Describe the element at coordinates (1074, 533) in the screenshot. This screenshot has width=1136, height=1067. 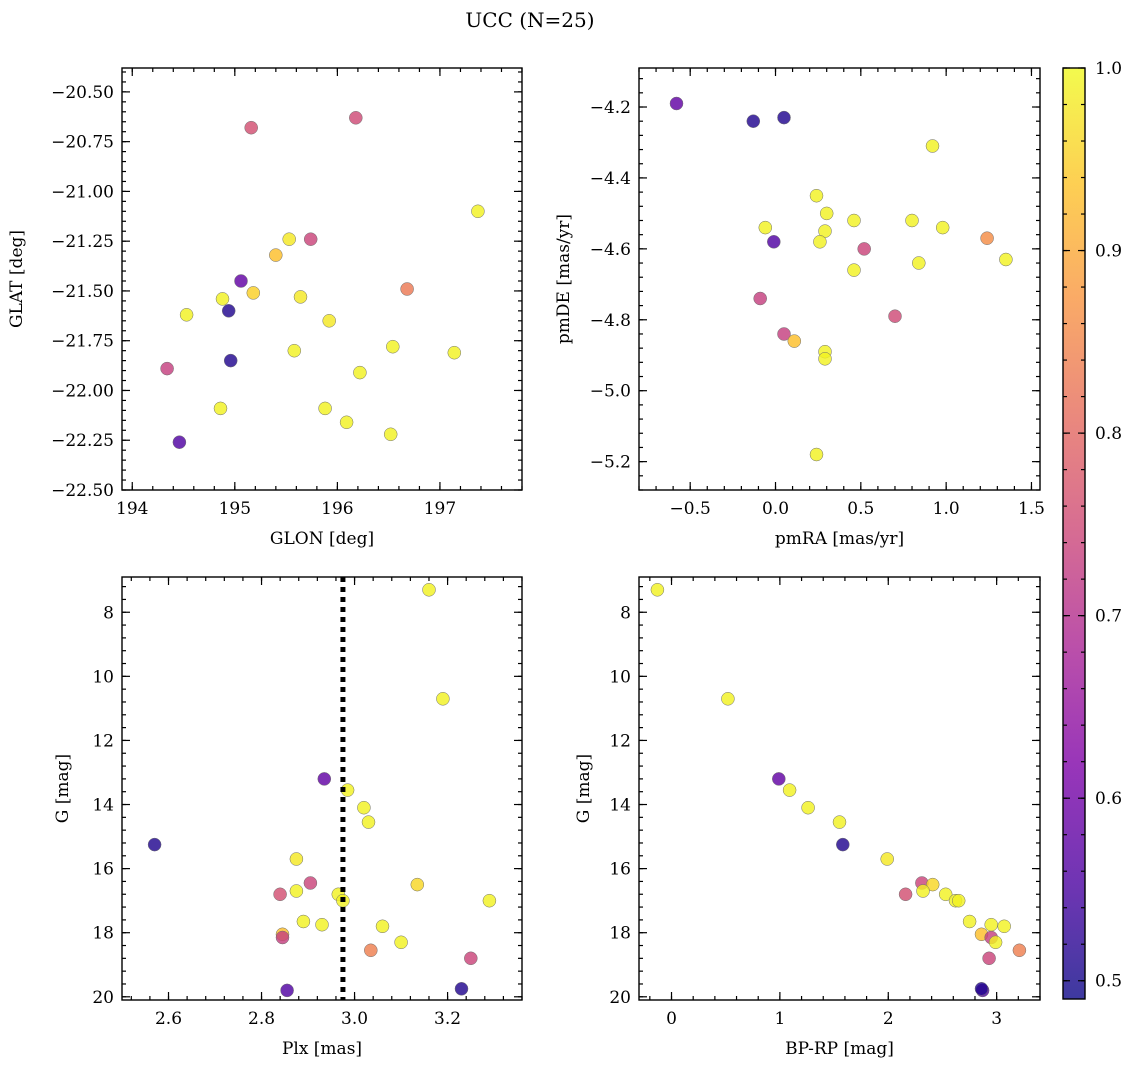
I see `colorbar-frame` at that location.